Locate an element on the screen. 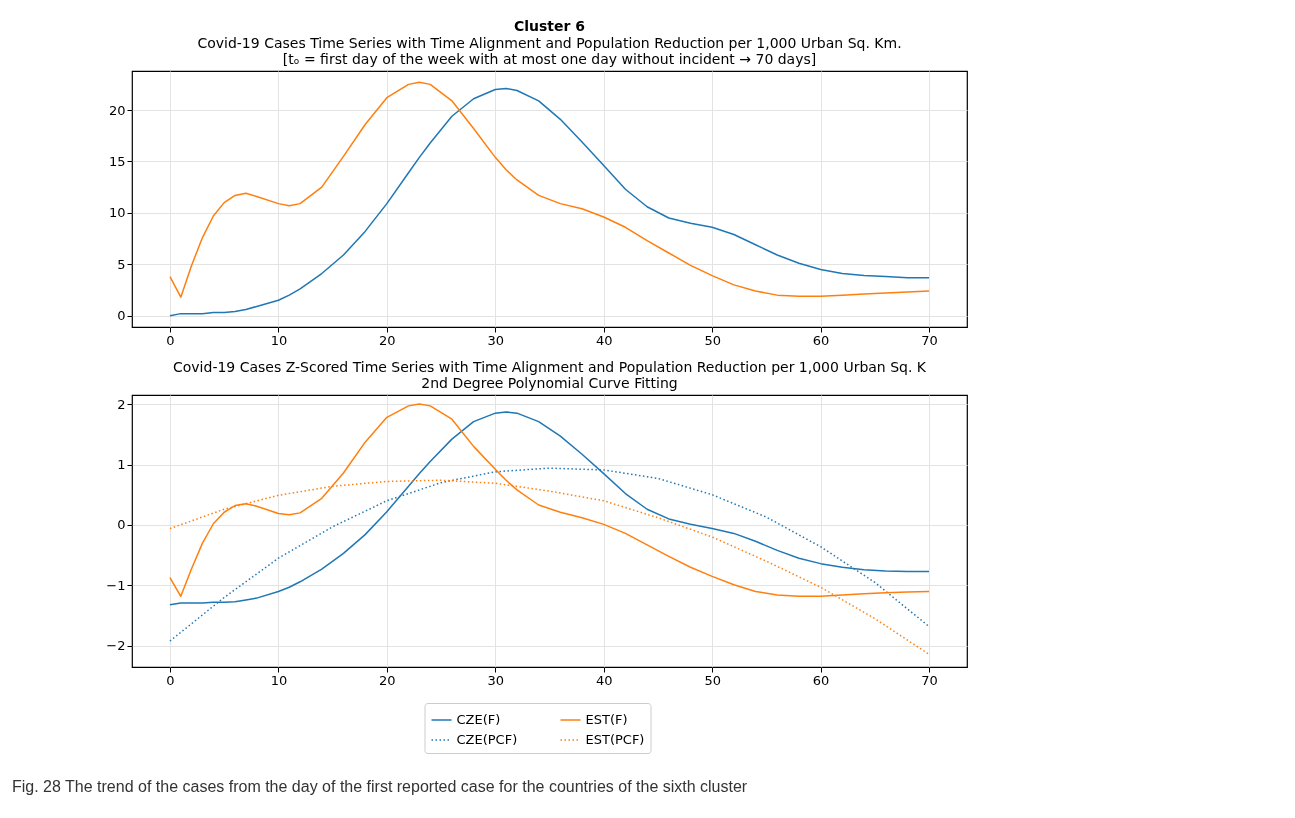  chart-subtitle: Covid-19 Cases Time Series with Time Alignment and Population Reduction per 1,000 Urban Sq. Km. [tₒ = first day of the week with at most one day without incident → 70 days] is located at coordinates (549, 51).